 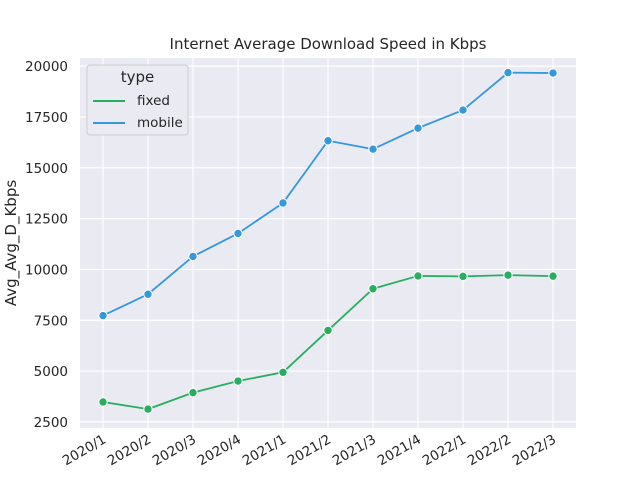 I want to click on y-axis-label: Avg_Avg_D_Kbps, so click(x=11, y=243).